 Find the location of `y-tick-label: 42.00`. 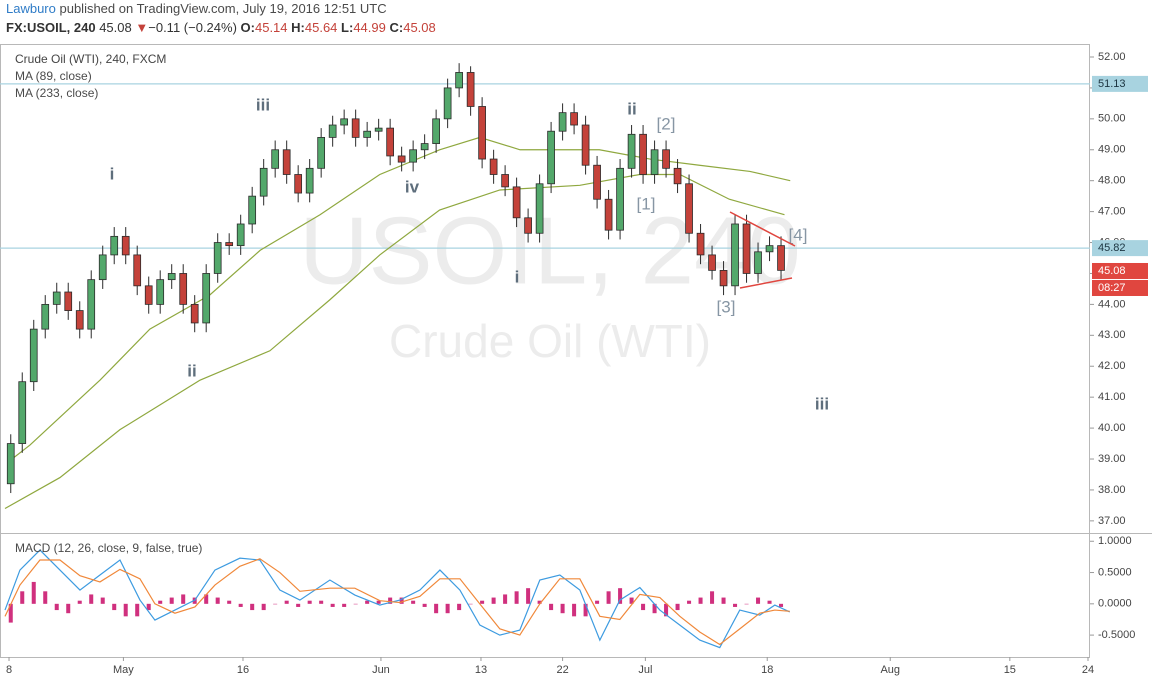

y-tick-label: 42.00 is located at coordinates (1112, 366).